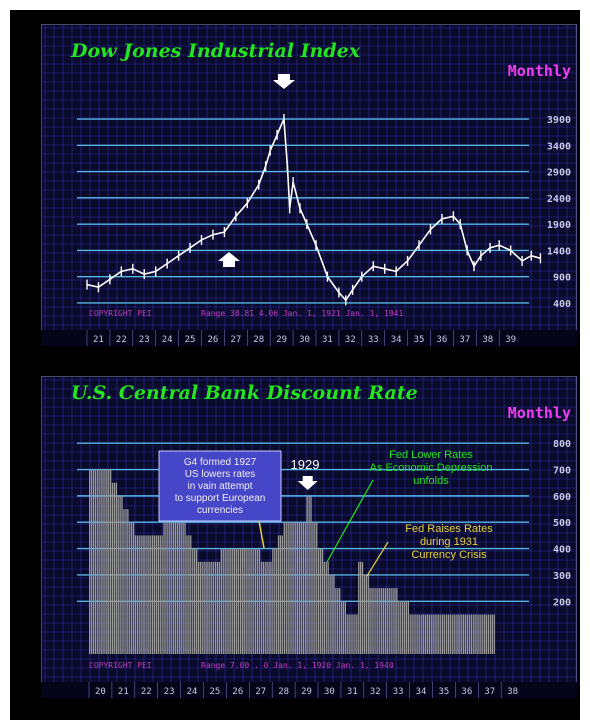 The height and width of the screenshot is (720, 590). I want to click on note-box-text: G4 formed 1927, so click(220, 462).